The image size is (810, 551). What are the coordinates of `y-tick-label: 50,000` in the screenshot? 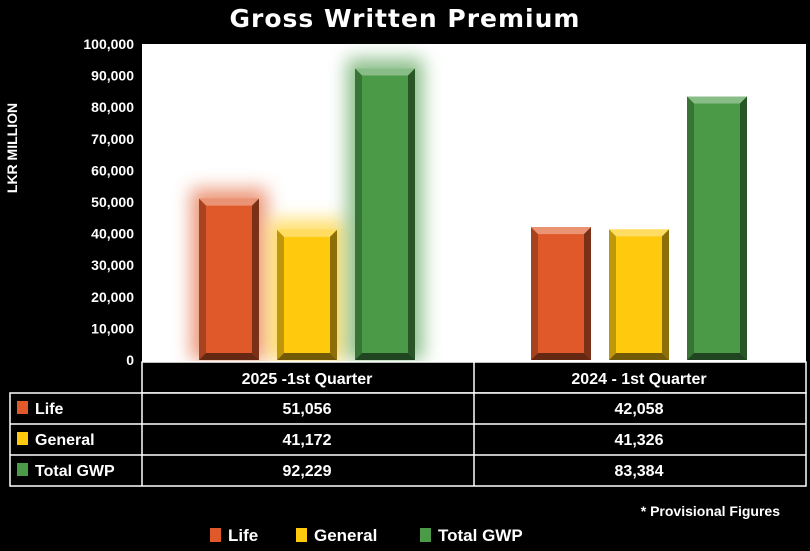 It's located at (112, 202).